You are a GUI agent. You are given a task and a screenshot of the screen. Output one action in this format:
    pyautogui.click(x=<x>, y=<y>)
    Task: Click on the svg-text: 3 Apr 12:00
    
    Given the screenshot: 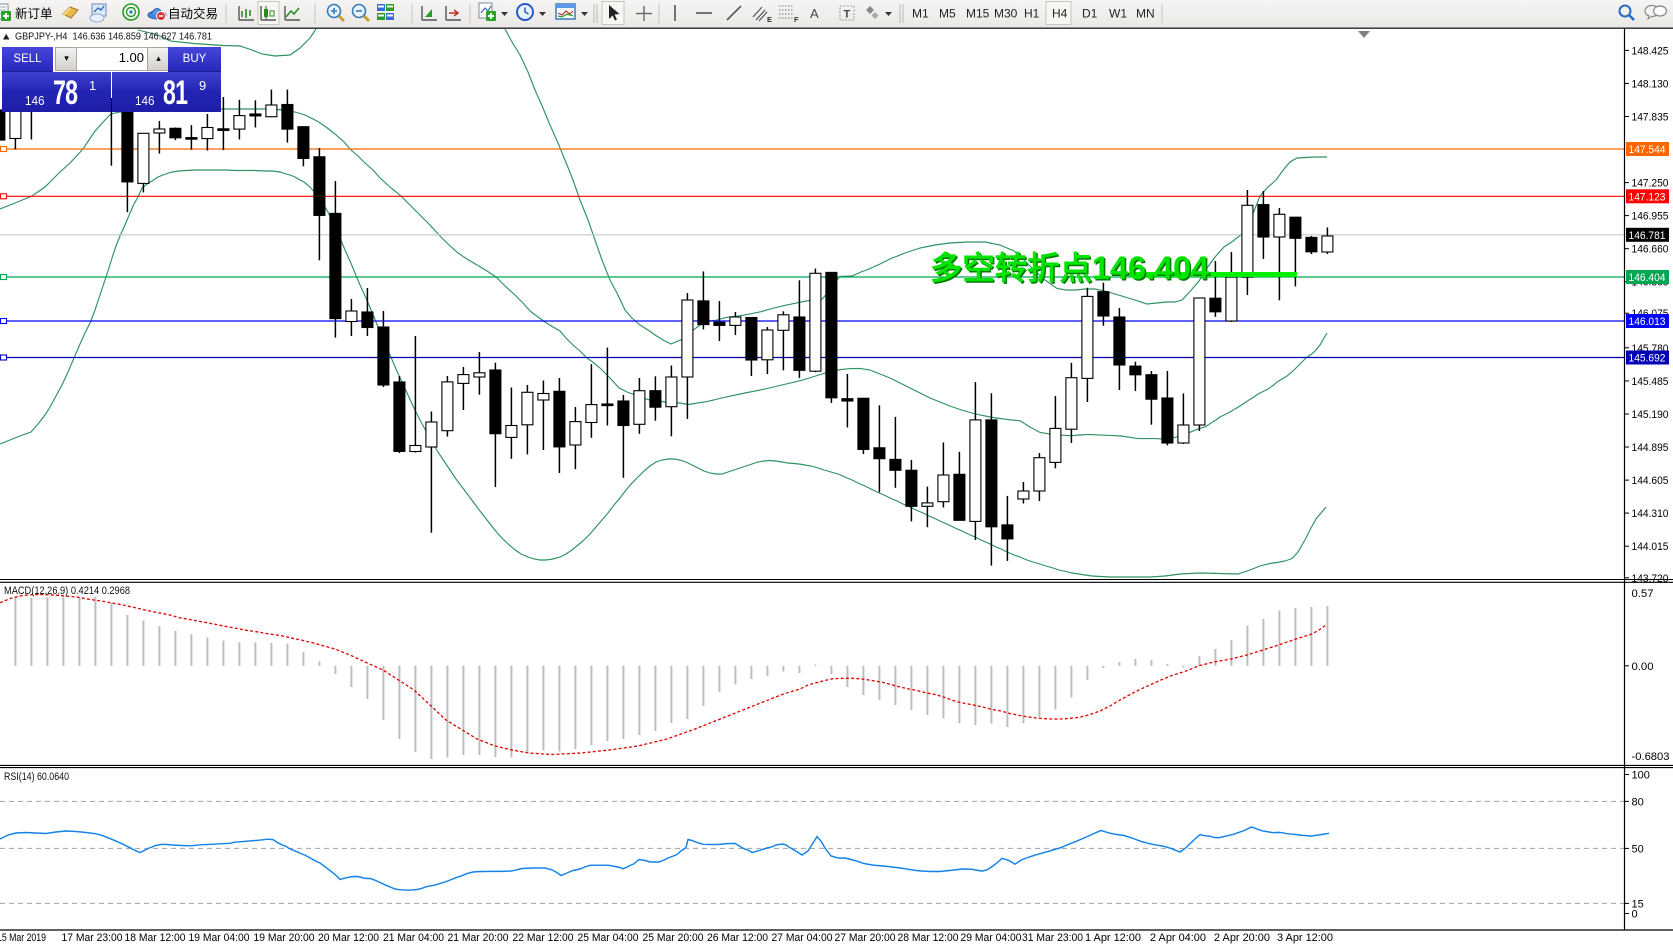 What is the action you would take?
    pyautogui.click(x=1305, y=938)
    